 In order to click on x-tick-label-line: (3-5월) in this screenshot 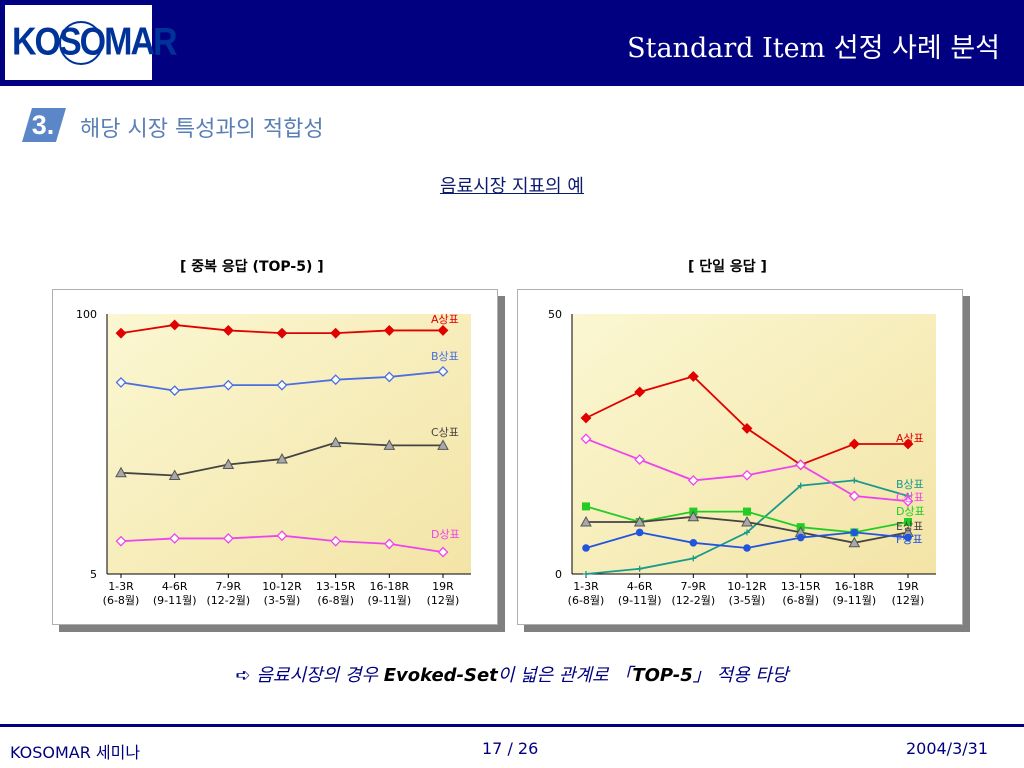, I will do `click(282, 600)`.